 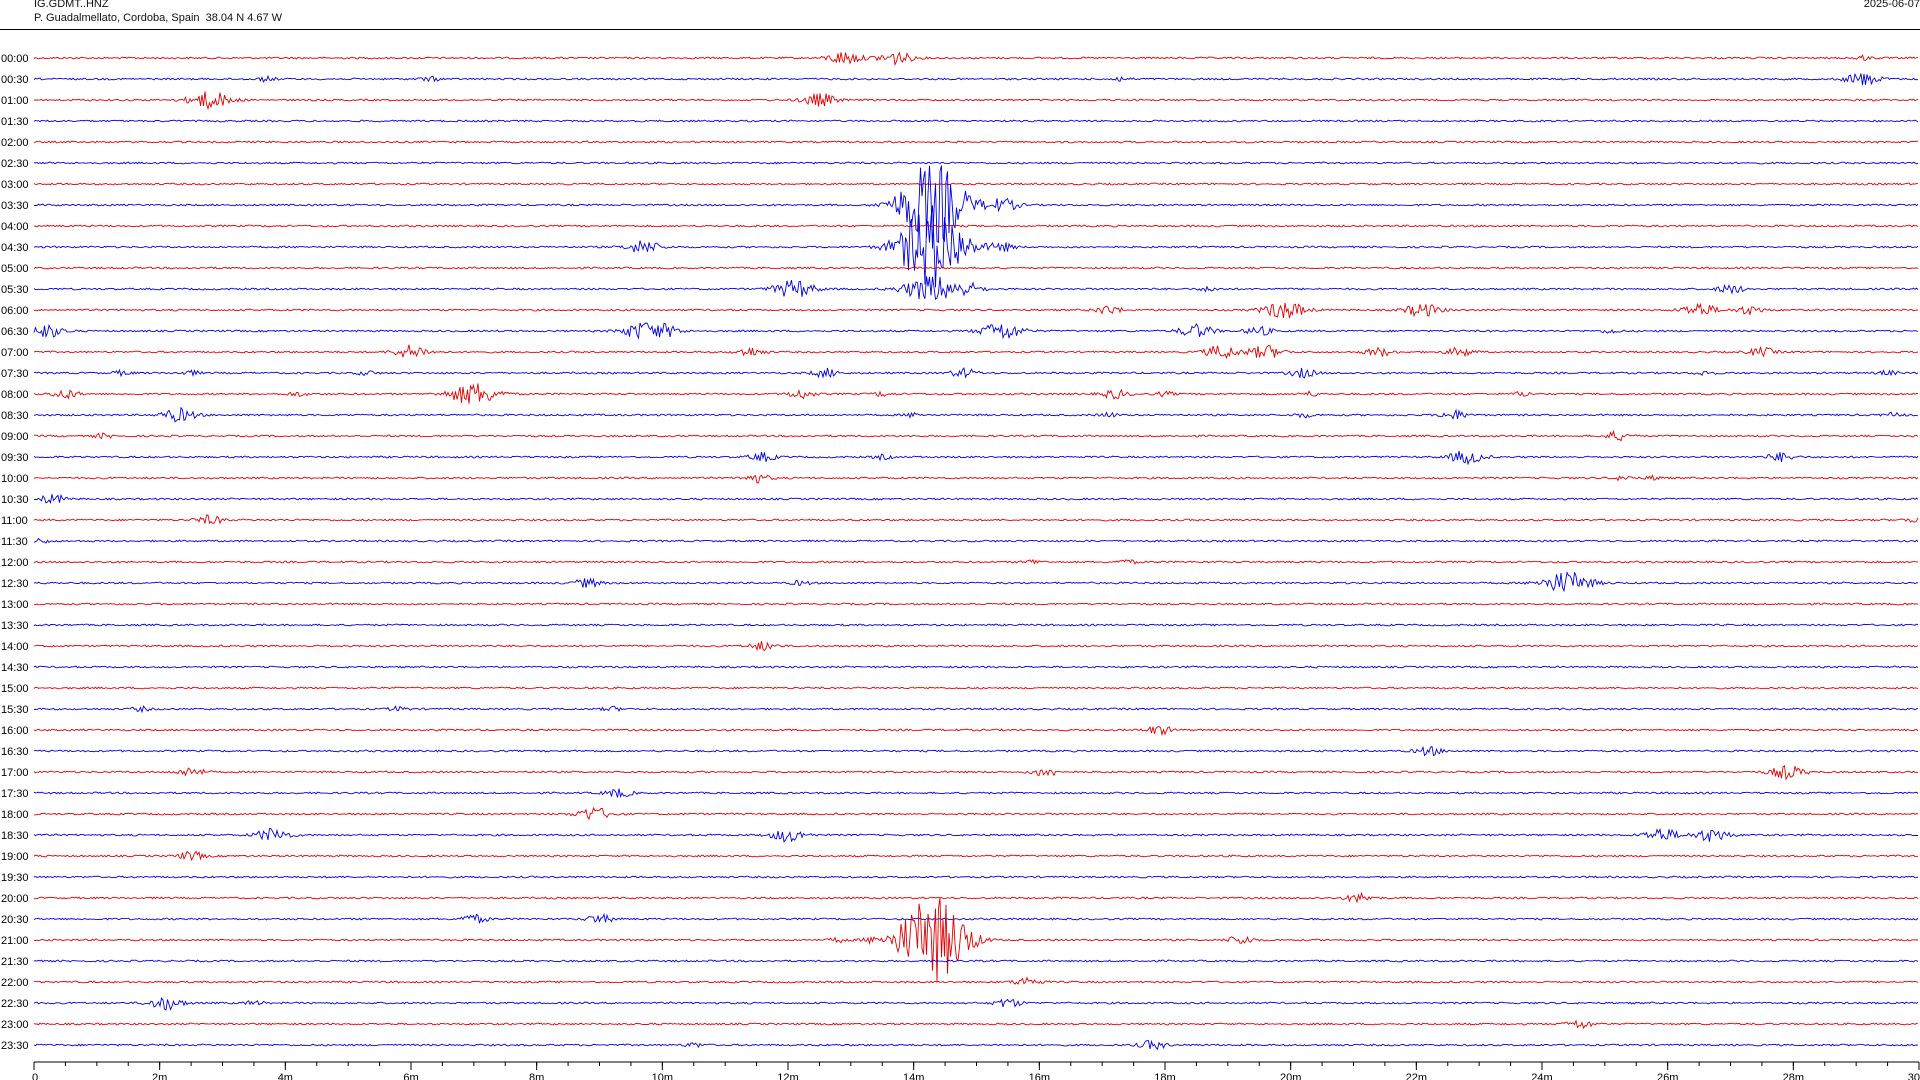 What do you see at coordinates (787, 1076) in the screenshot?
I see `x-tick-label: 12m` at bounding box center [787, 1076].